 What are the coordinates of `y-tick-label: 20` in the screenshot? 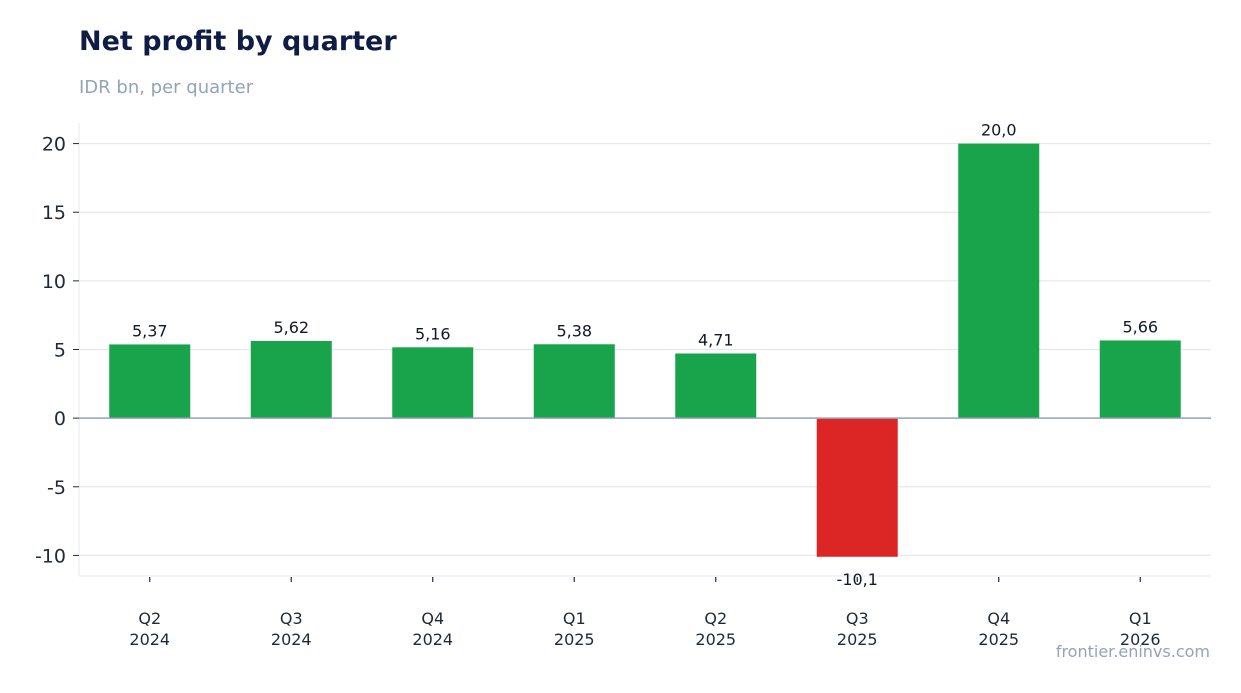 It's located at (54, 145).